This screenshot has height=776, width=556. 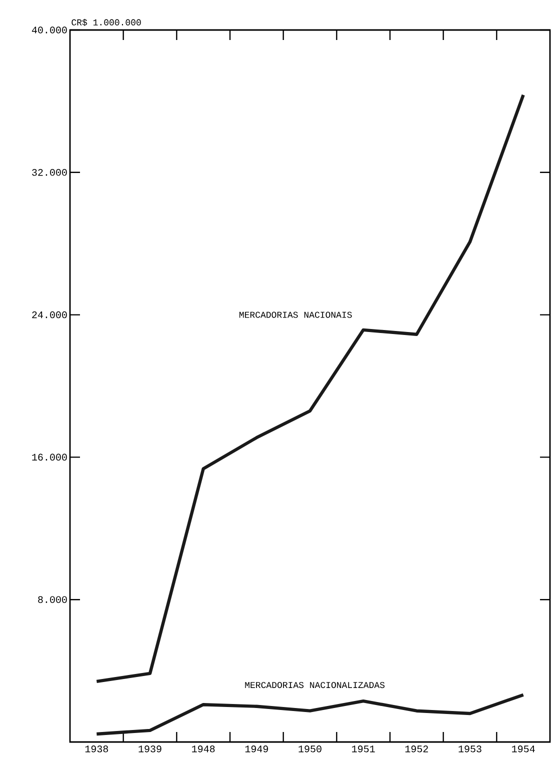 I want to click on x-tick-label: 1950, so click(x=310, y=749).